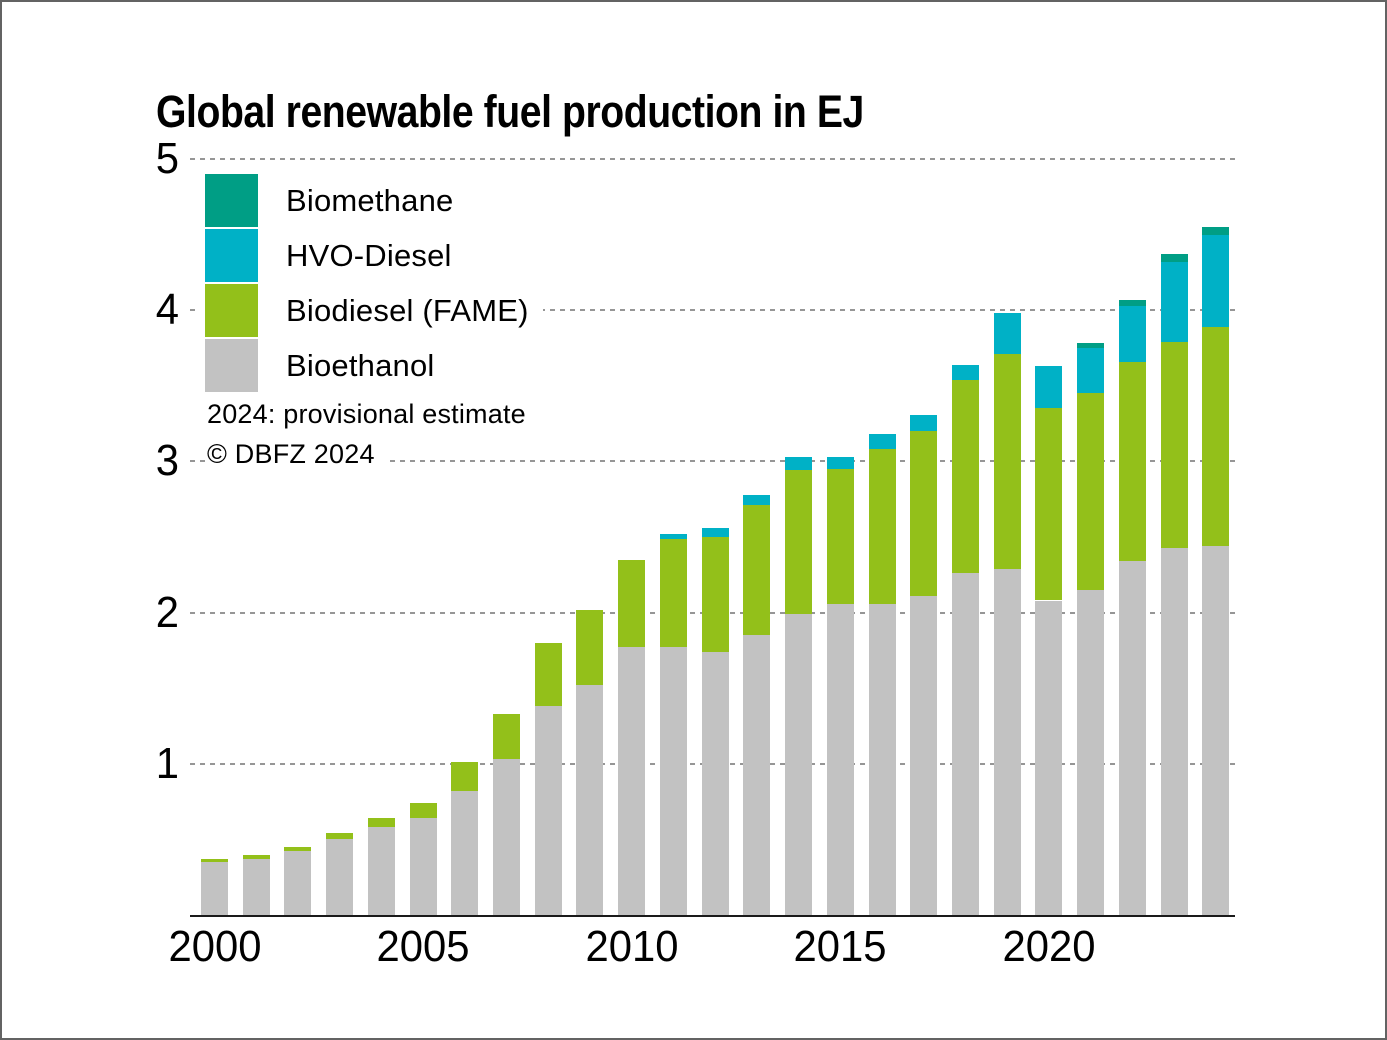 This screenshot has height=1040, width=1387. Describe the element at coordinates (167, 461) in the screenshot. I see `y-tick-3: 3` at that location.